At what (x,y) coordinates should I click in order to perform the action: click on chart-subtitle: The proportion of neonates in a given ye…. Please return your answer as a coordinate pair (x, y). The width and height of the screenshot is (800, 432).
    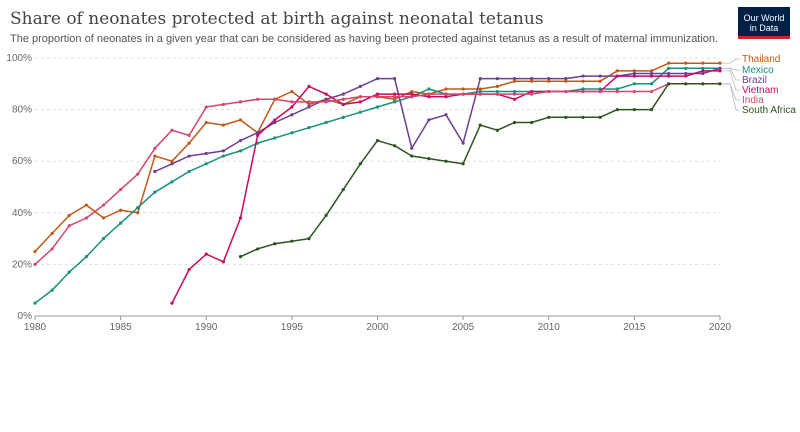
    Looking at the image, I should click on (364, 39).